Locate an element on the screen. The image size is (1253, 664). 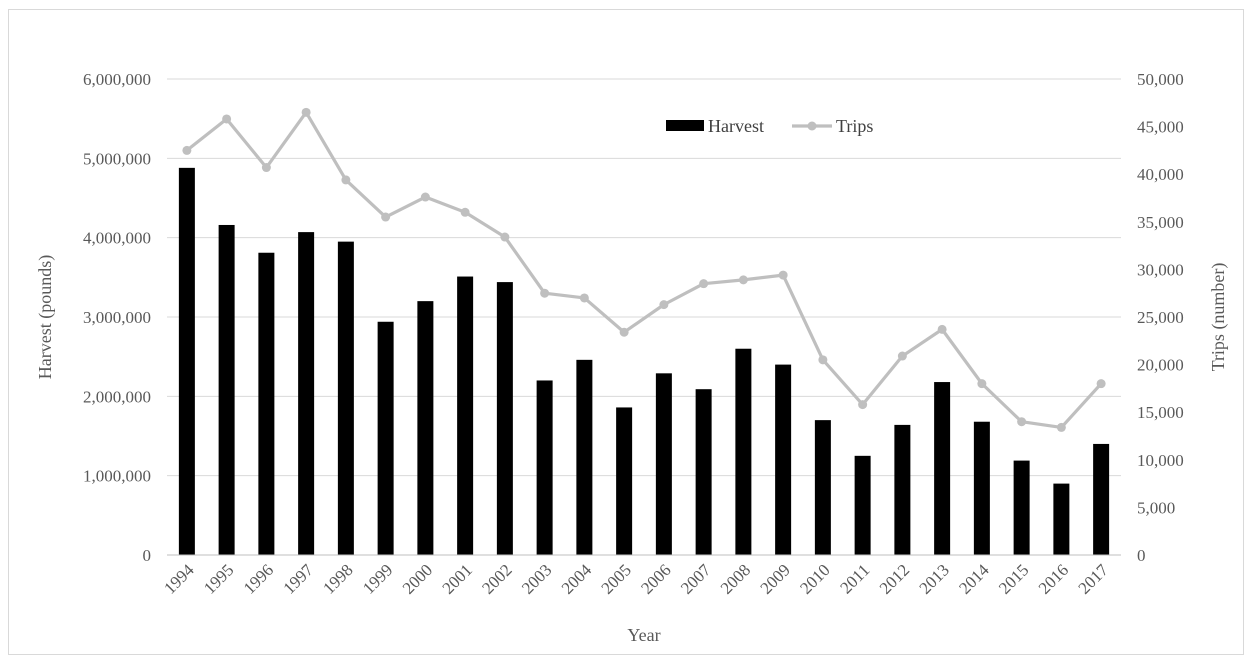
x-tick-label: 2009 is located at coordinates (774, 578).